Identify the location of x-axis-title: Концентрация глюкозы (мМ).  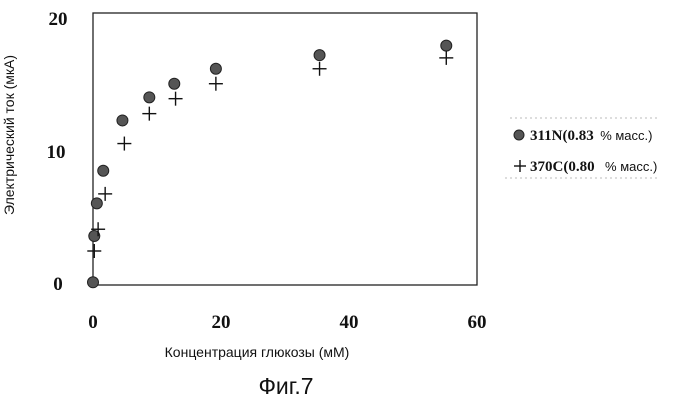
(257, 352).